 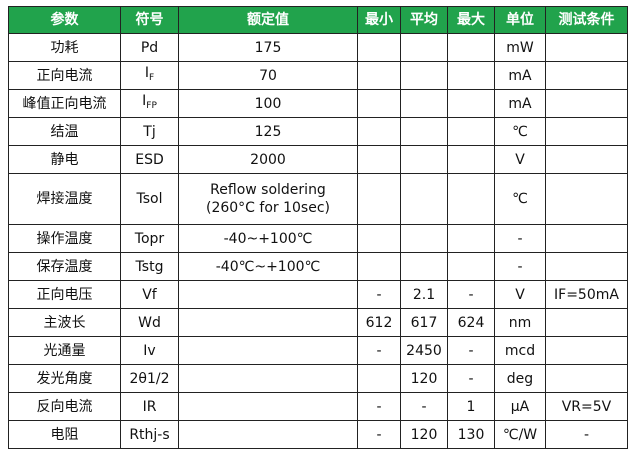 I want to click on cell-symbol: Tj, so click(x=149, y=131).